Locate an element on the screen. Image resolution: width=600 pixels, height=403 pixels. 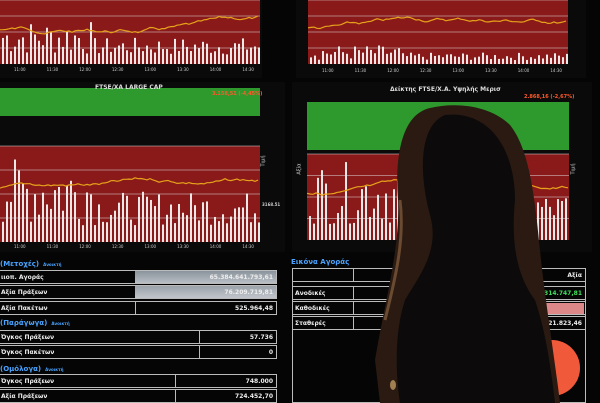
tick: 11:00 is located at coordinates (20, 69).